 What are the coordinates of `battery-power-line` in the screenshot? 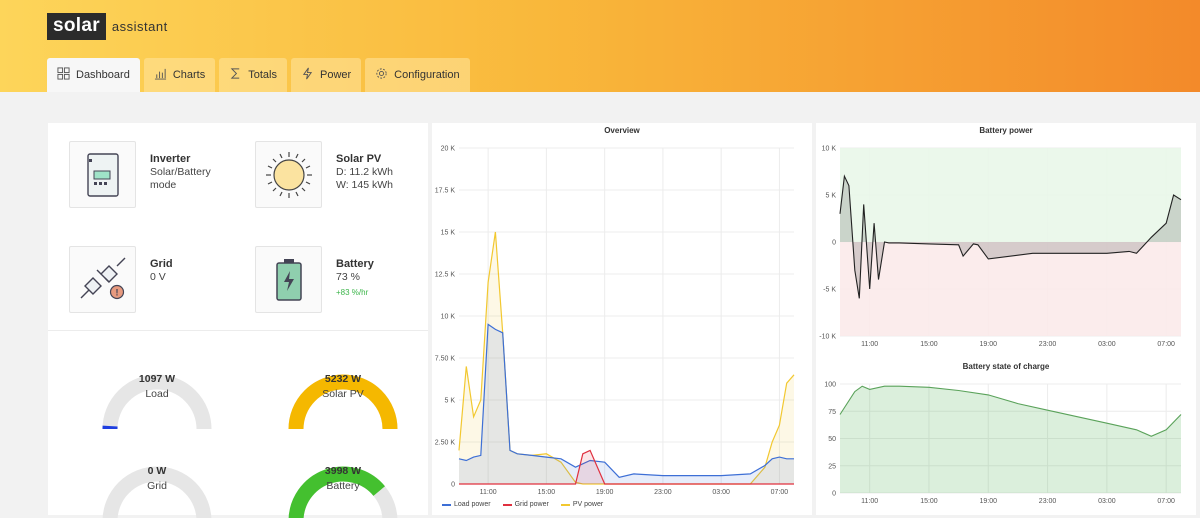 It's located at (1010, 236).